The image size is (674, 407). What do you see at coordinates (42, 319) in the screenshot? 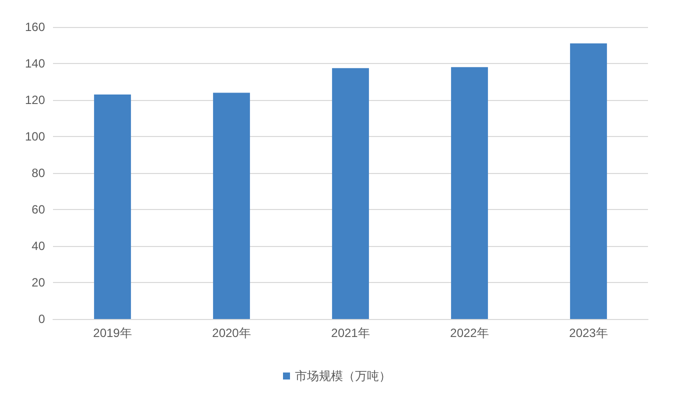
I see `y-tick-label: 0` at bounding box center [42, 319].